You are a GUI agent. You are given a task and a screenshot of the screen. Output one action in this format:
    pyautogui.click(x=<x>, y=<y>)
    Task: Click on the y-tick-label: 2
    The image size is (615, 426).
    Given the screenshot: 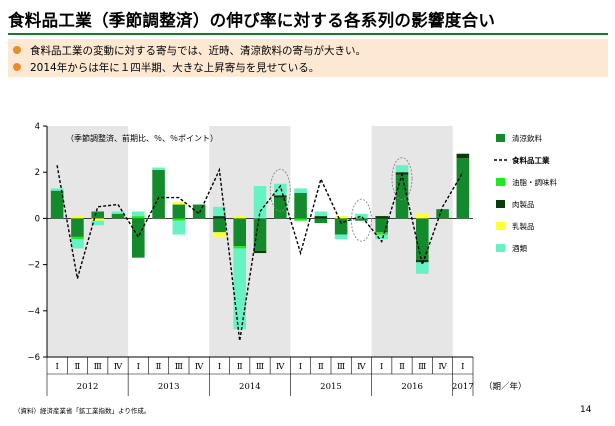 What is the action you would take?
    pyautogui.click(x=37, y=173)
    